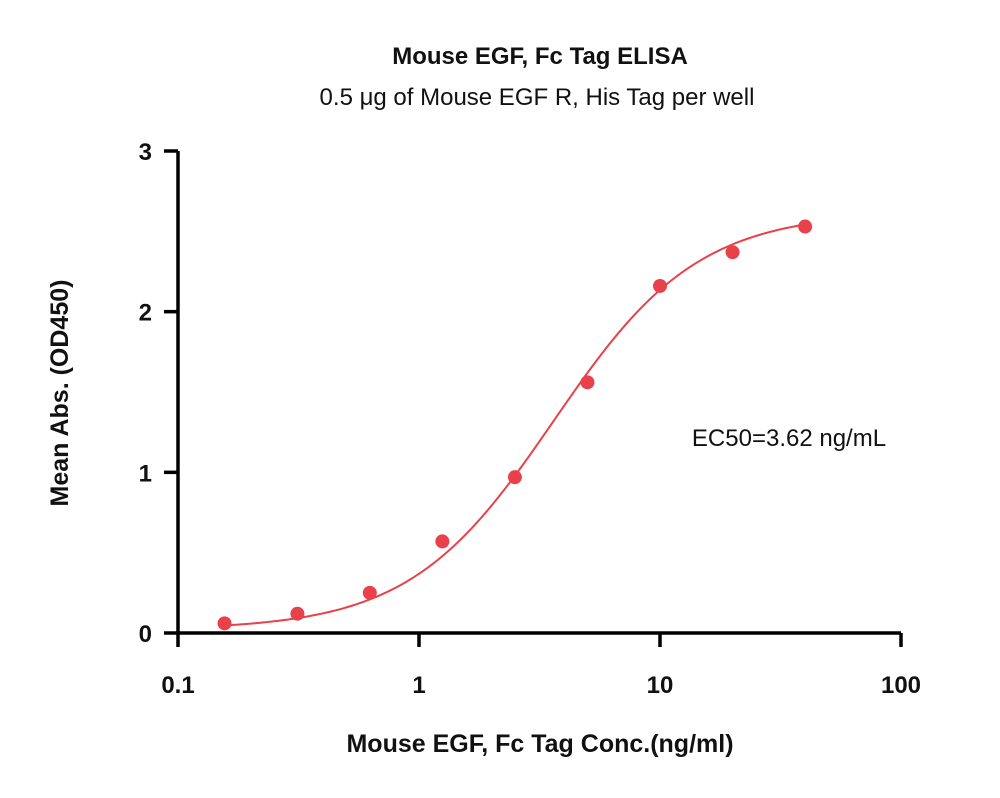 This screenshot has width=1000, height=798. What do you see at coordinates (540, 56) in the screenshot?
I see `chart-title: Mouse EGF, Fc Tag ELISA` at bounding box center [540, 56].